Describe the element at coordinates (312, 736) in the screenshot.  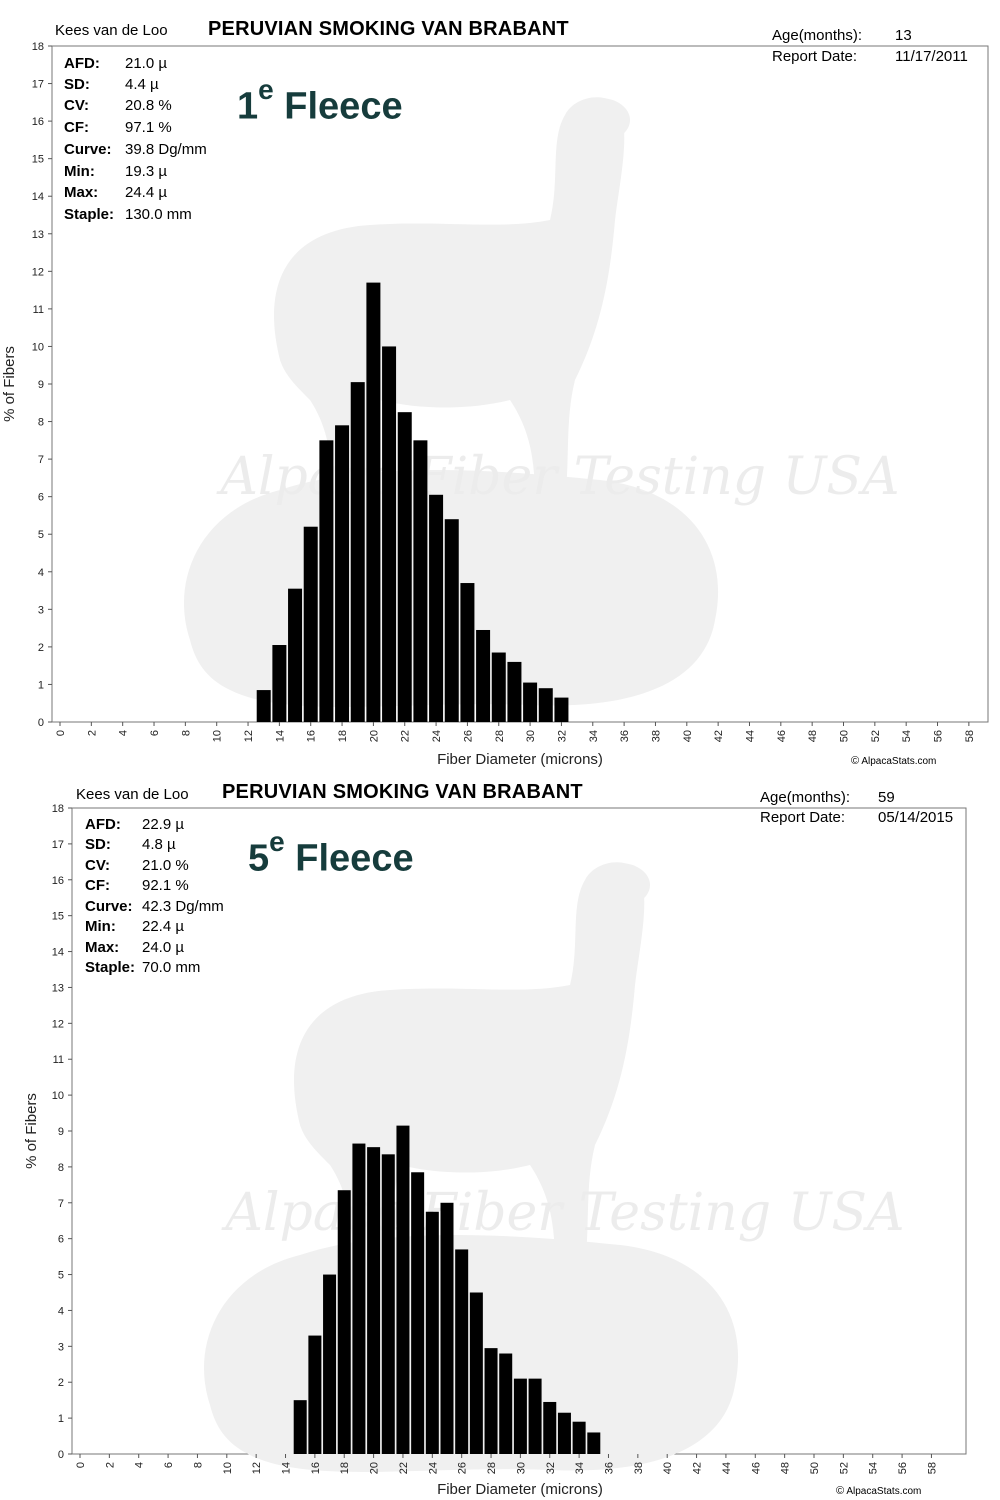
I see `x-tick-label: 16` at that location.